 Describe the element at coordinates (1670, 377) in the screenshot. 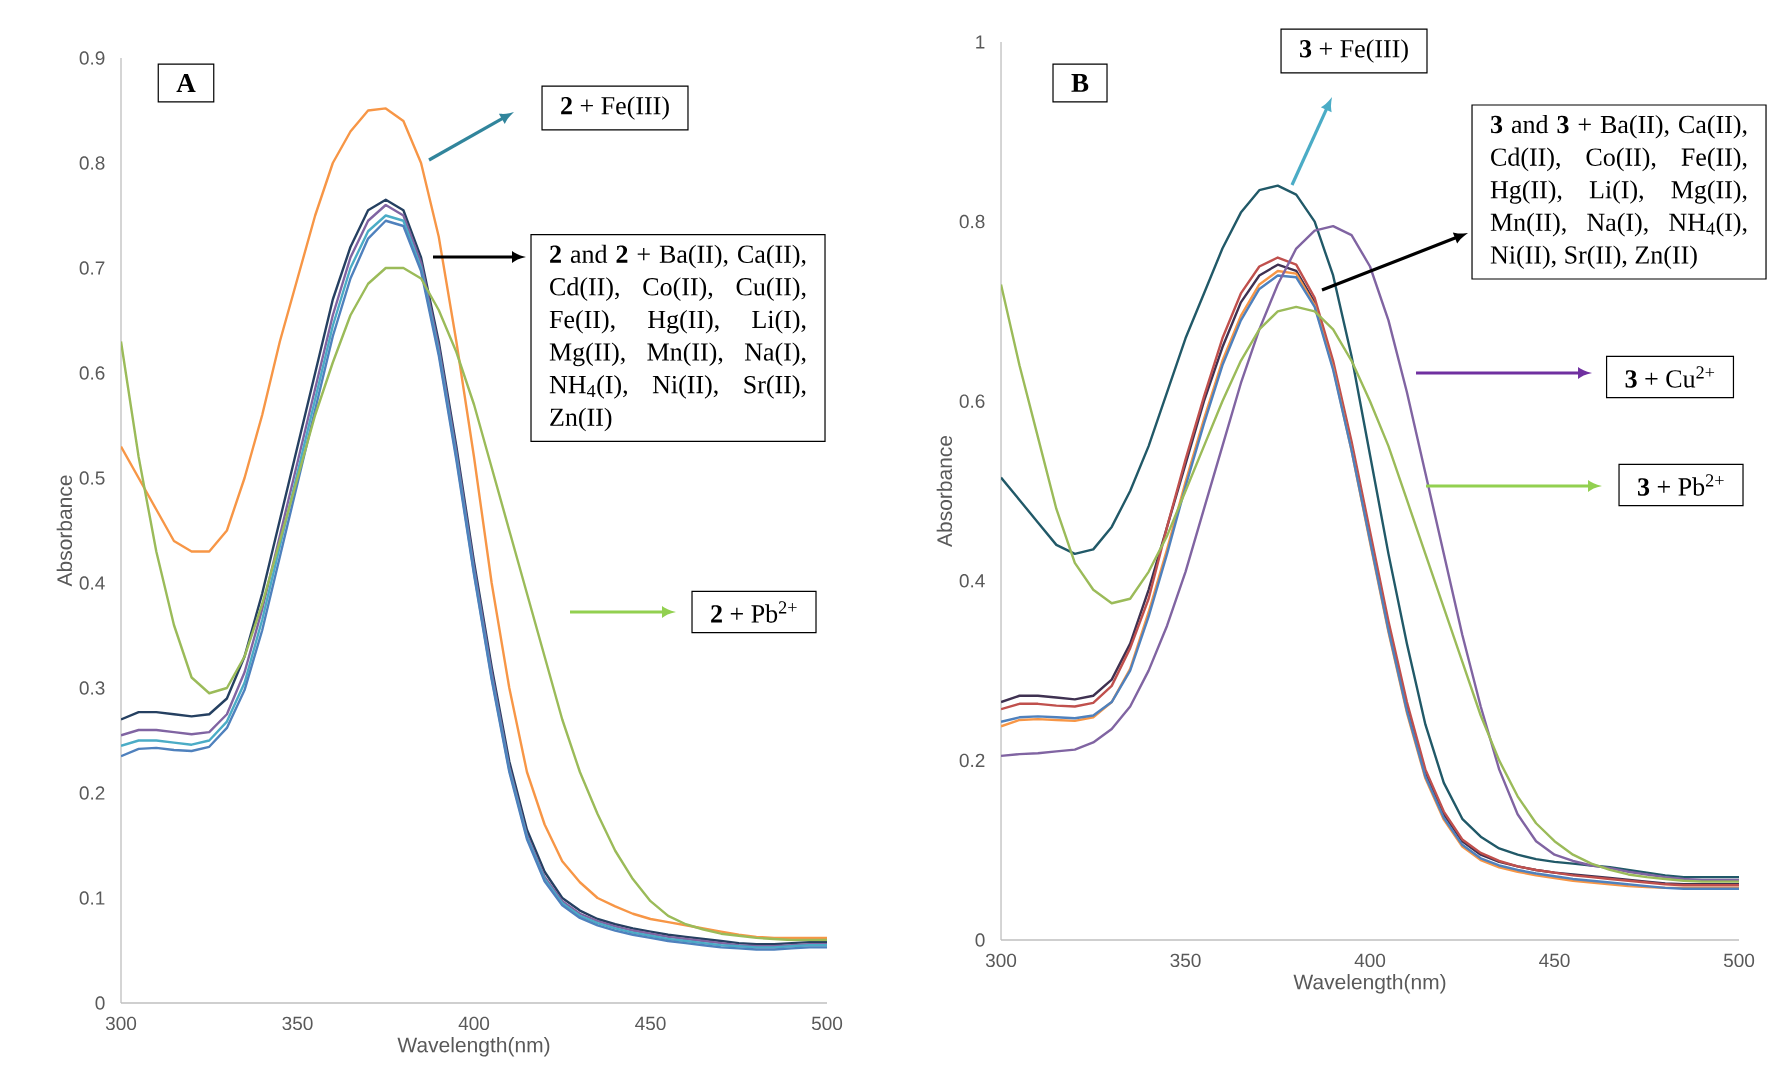

I see `annotation: 3 + Cu$^{2+}$` at that location.